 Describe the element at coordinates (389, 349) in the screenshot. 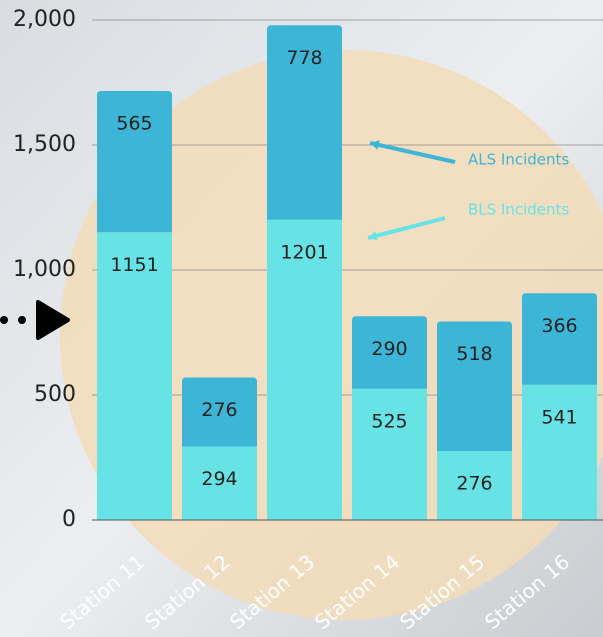

I see `data-label: 290` at that location.